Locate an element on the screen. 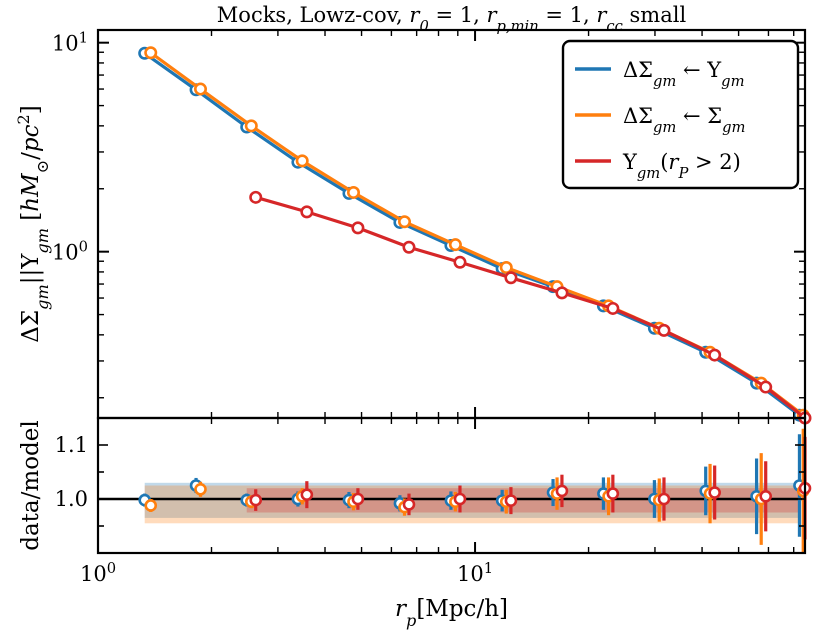  x-axis-title: rp[Mpc/h] is located at coordinates (451, 613).